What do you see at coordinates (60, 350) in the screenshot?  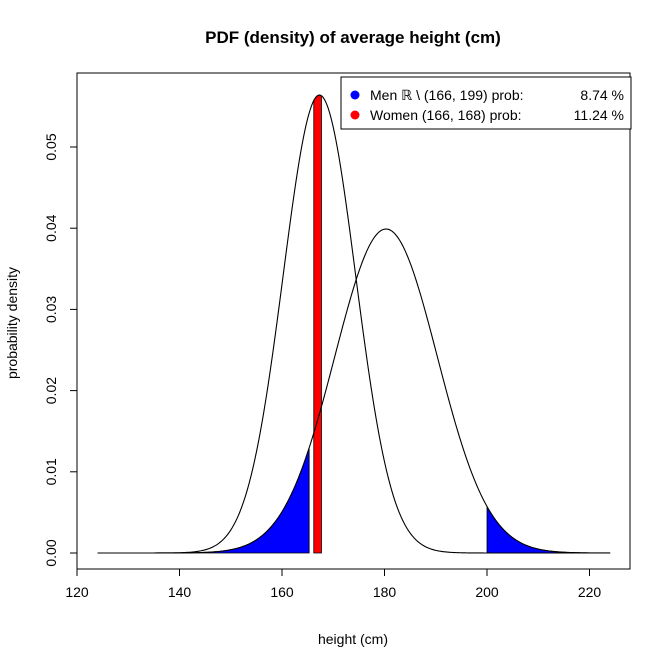 I see `y-axis: 0.00 0.01 0.02 0.03 0.04 0.05` at bounding box center [60, 350].